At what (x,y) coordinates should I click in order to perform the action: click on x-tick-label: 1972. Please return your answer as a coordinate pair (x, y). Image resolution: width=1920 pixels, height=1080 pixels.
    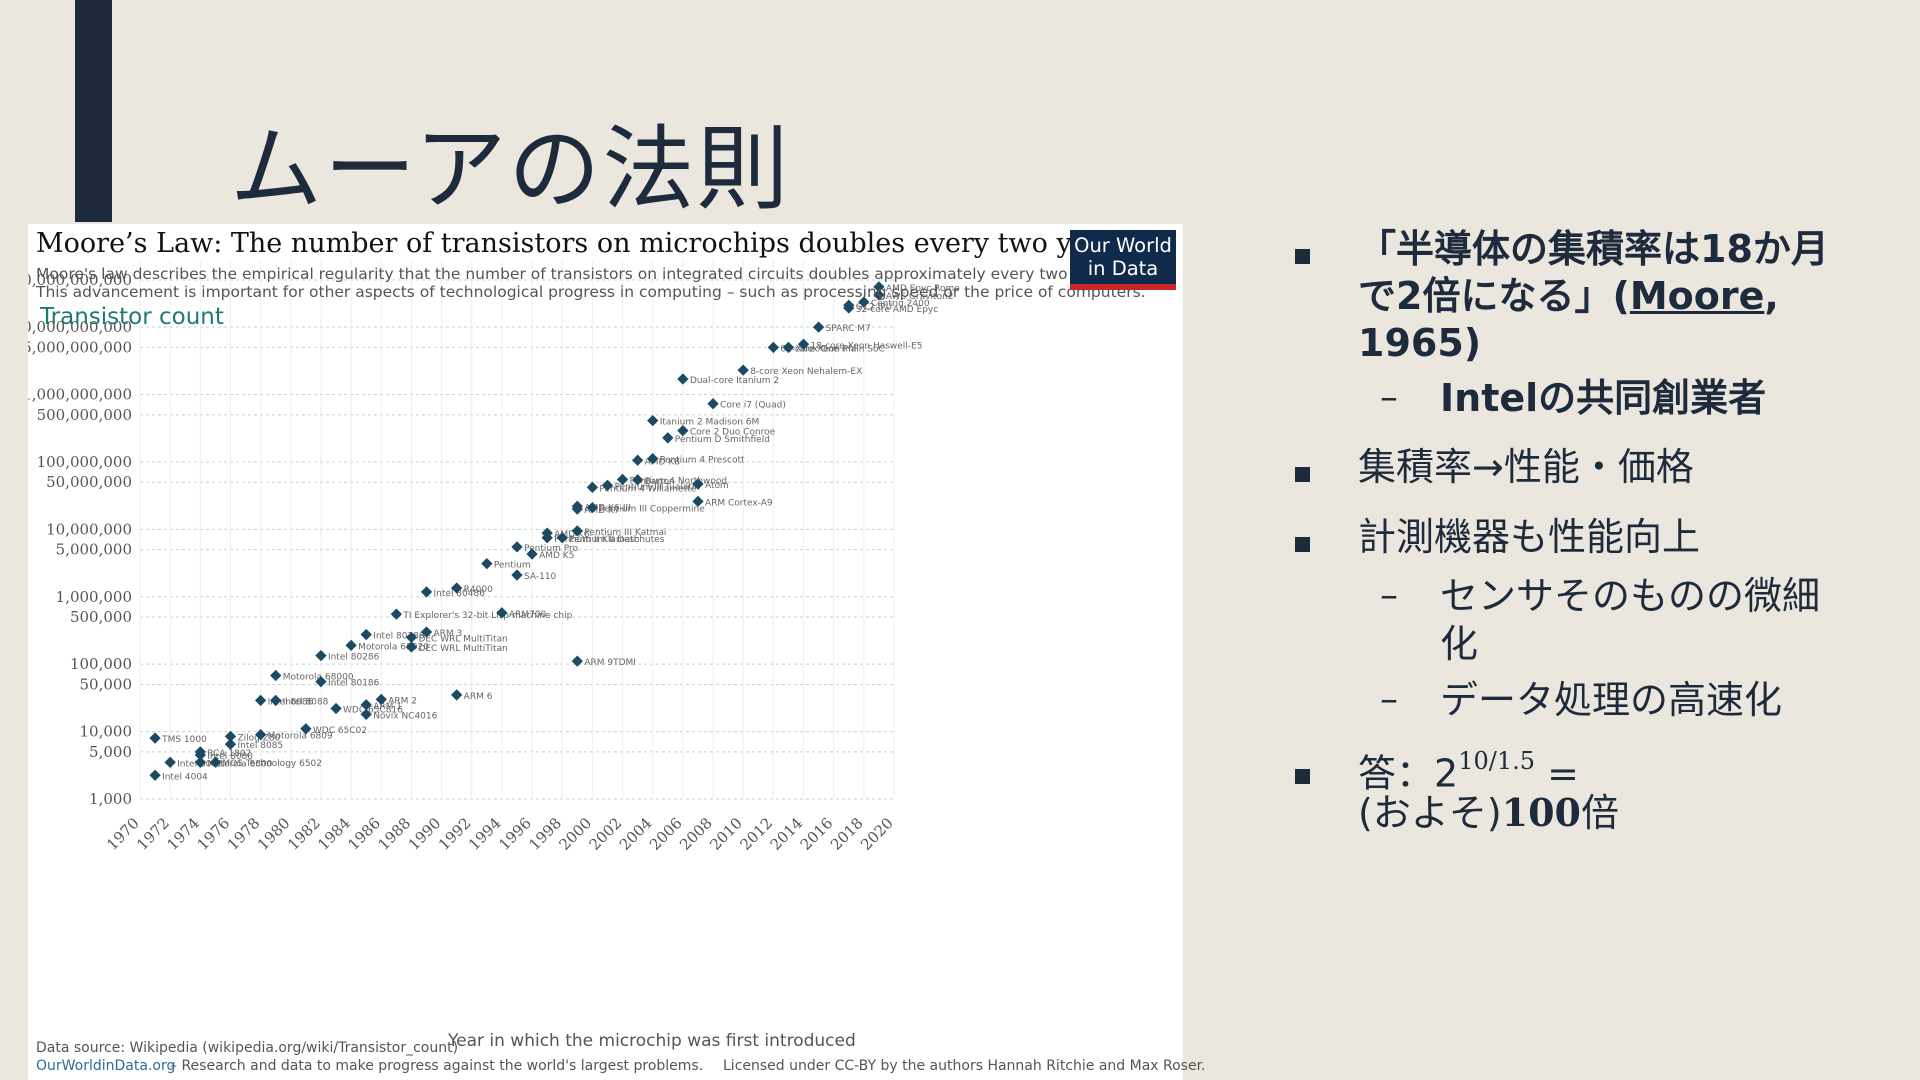
    Looking at the image, I should click on (153, 834).